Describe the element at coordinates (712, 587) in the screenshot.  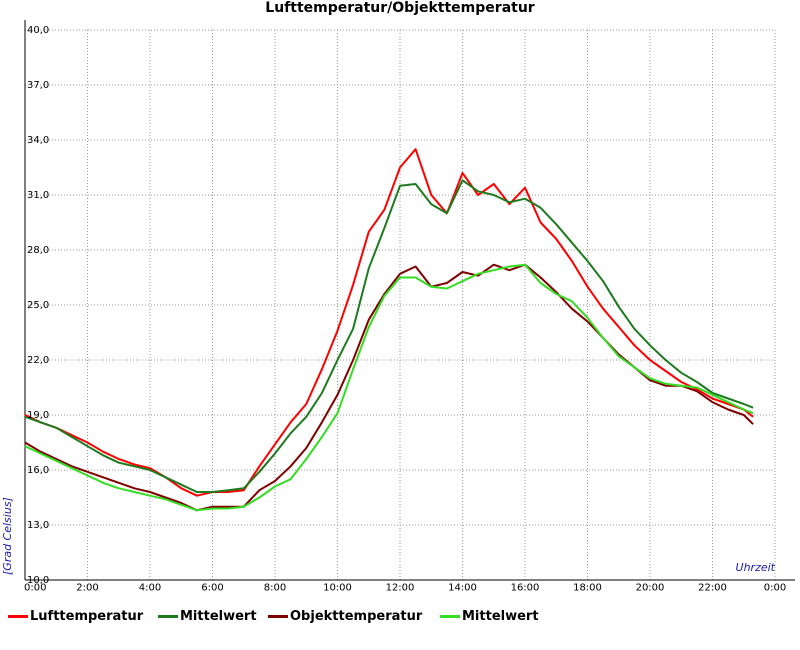
I see `x-tick-label: 22:00` at that location.